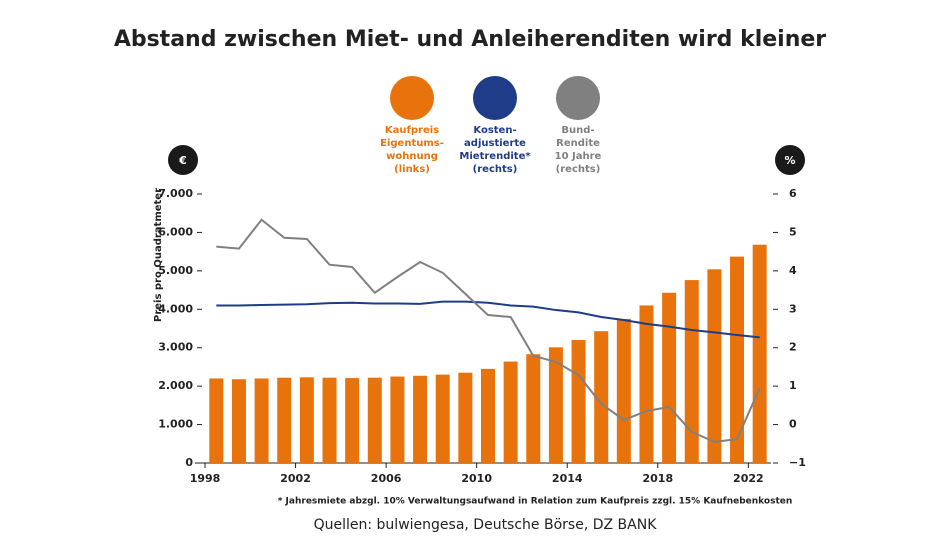  I want to click on x-tick-label: 2010, so click(476, 478).